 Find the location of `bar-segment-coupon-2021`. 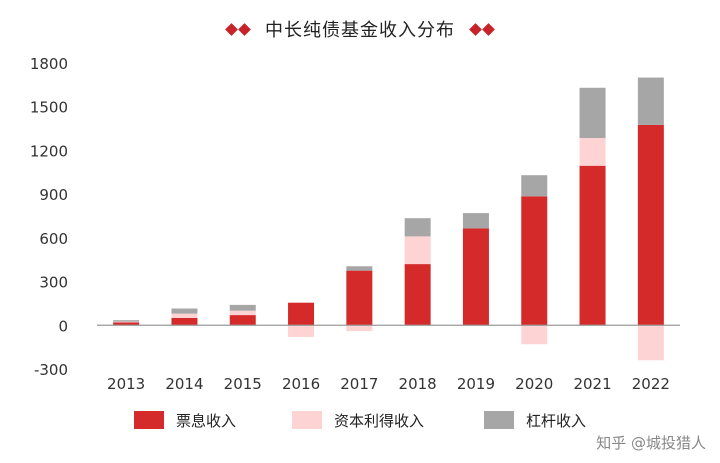

bar-segment-coupon-2021 is located at coordinates (592, 245).